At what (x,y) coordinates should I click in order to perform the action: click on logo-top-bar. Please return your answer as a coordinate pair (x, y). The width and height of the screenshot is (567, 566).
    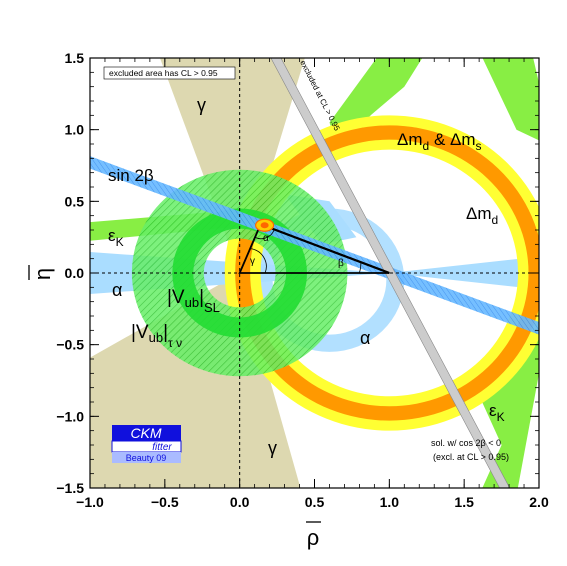
    Looking at the image, I should click on (146, 433).